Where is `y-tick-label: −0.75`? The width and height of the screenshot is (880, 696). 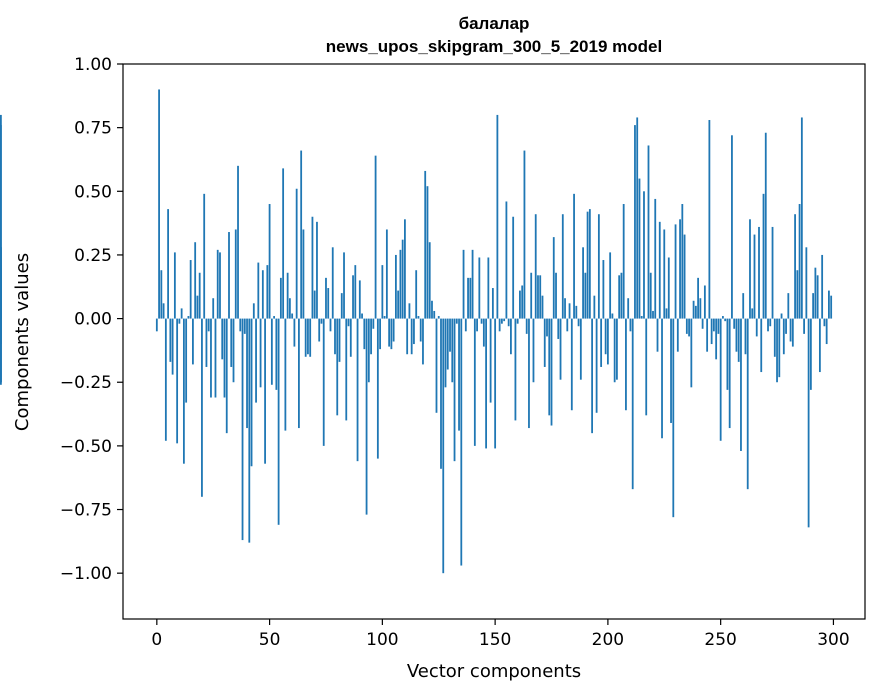
y-tick-label: −0.75 is located at coordinates (86, 511).